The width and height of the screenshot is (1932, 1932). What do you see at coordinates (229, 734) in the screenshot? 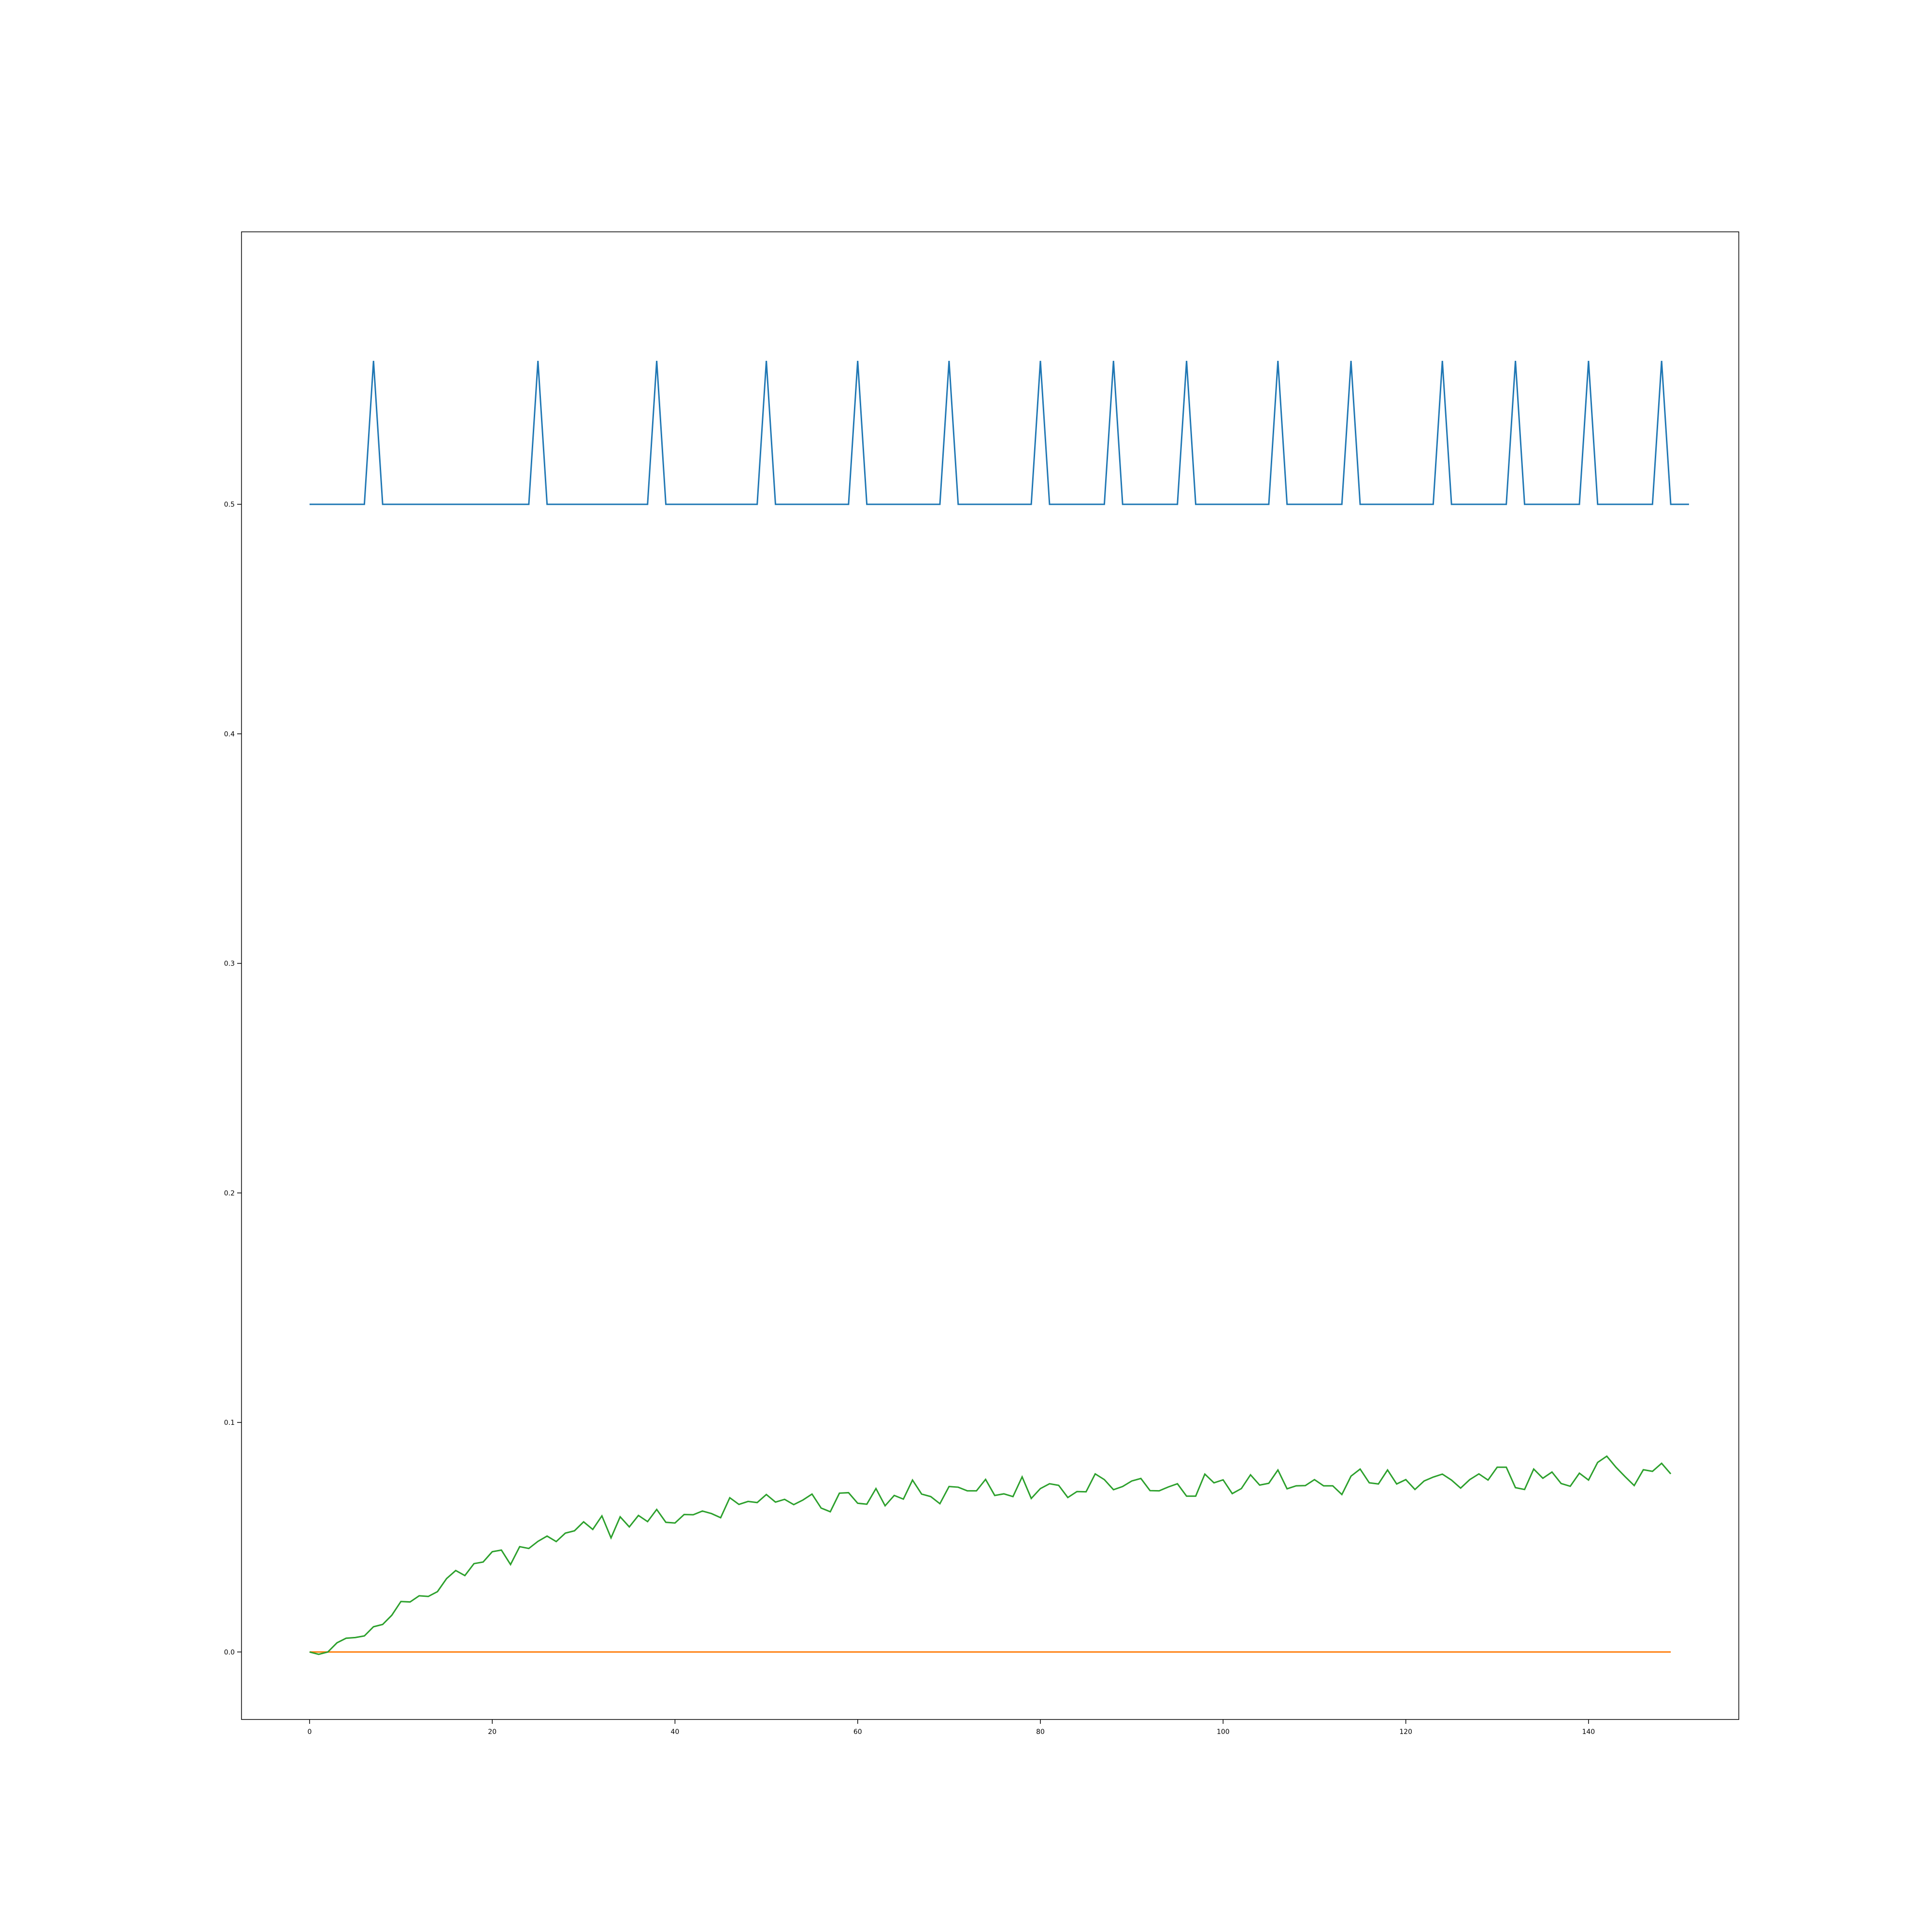
I see `y-tick-label: 0.4` at bounding box center [229, 734].